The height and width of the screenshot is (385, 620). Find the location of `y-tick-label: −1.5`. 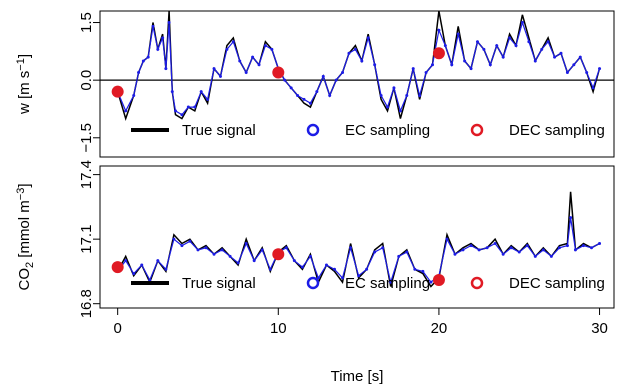

y-tick-label: −1.5 is located at coordinates (86, 138).